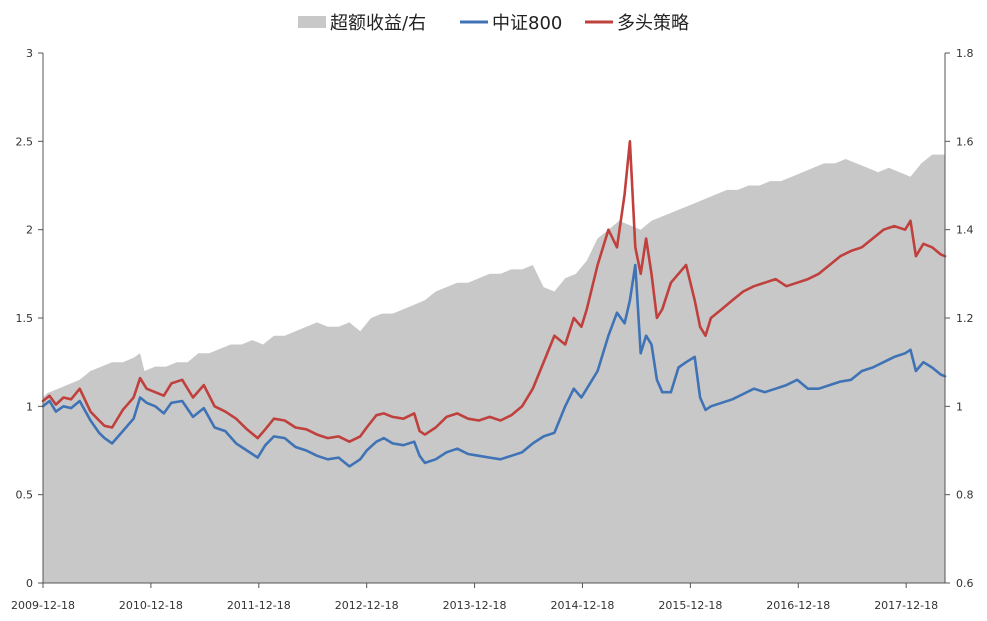 This screenshot has width=987, height=621. Describe the element at coordinates (965, 495) in the screenshot. I see `y-right-tick-label: 0.8` at that location.